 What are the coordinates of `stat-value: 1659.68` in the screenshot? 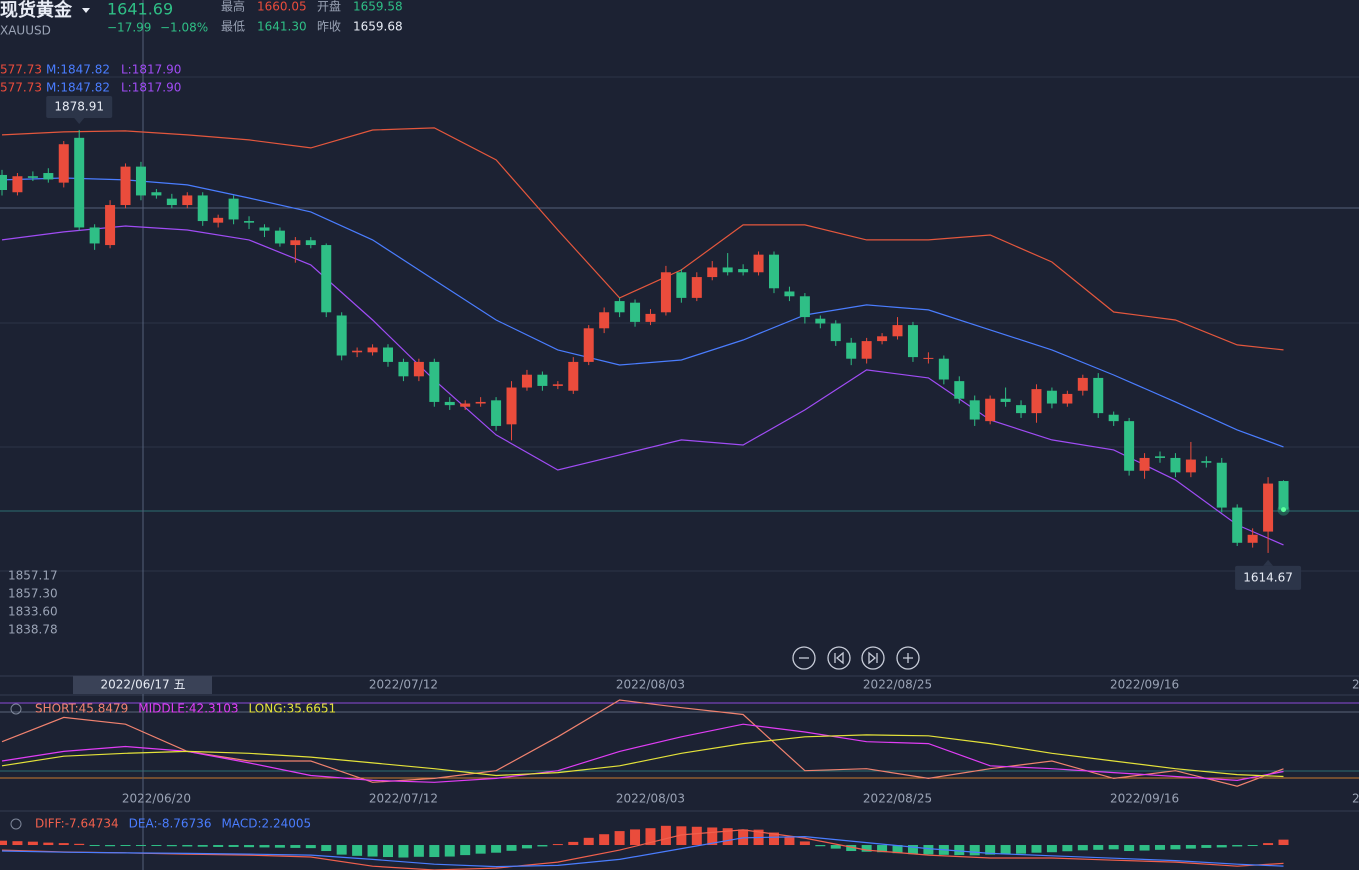 It's located at (378, 27).